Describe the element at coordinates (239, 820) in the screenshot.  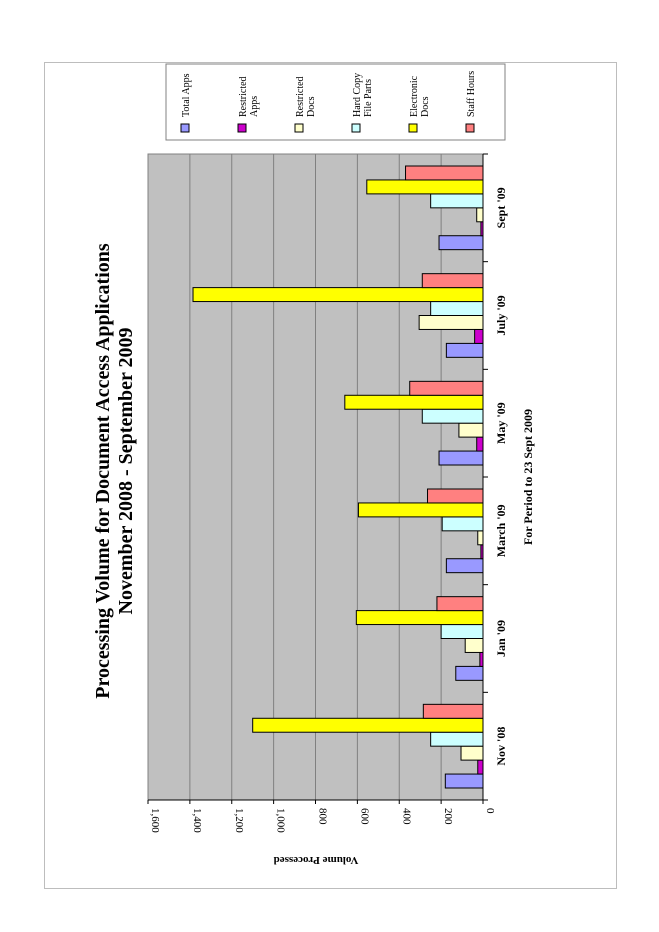
I see `value-tick-label: 1,200` at that location.